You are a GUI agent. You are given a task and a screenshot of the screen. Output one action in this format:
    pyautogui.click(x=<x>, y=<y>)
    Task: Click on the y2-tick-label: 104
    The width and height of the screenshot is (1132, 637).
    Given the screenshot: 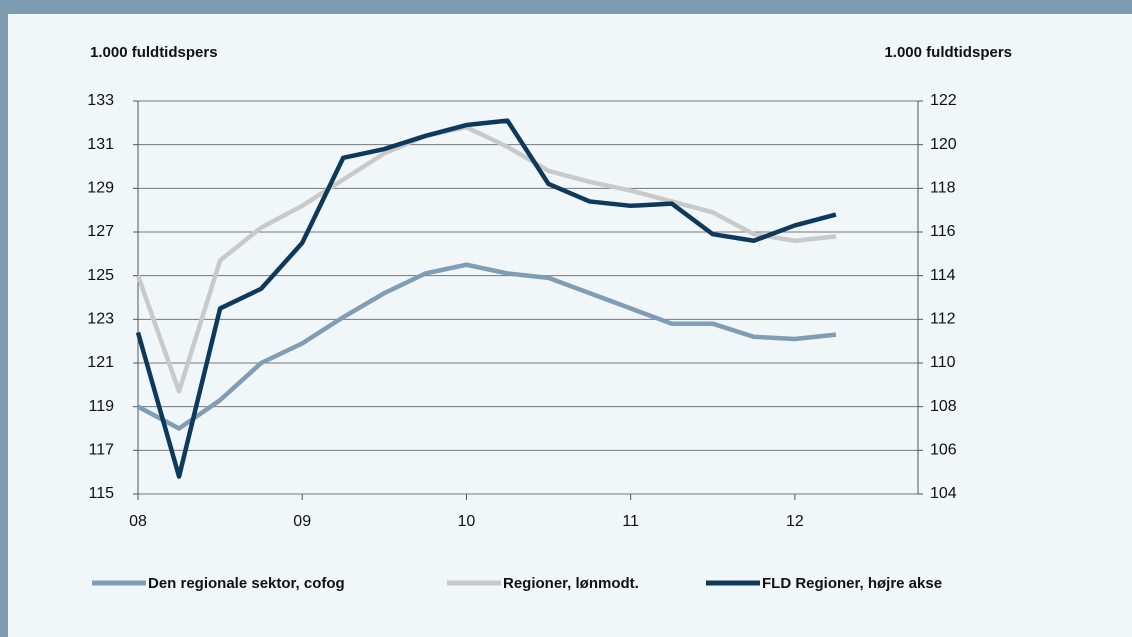 What is the action you would take?
    pyautogui.click(x=943, y=493)
    